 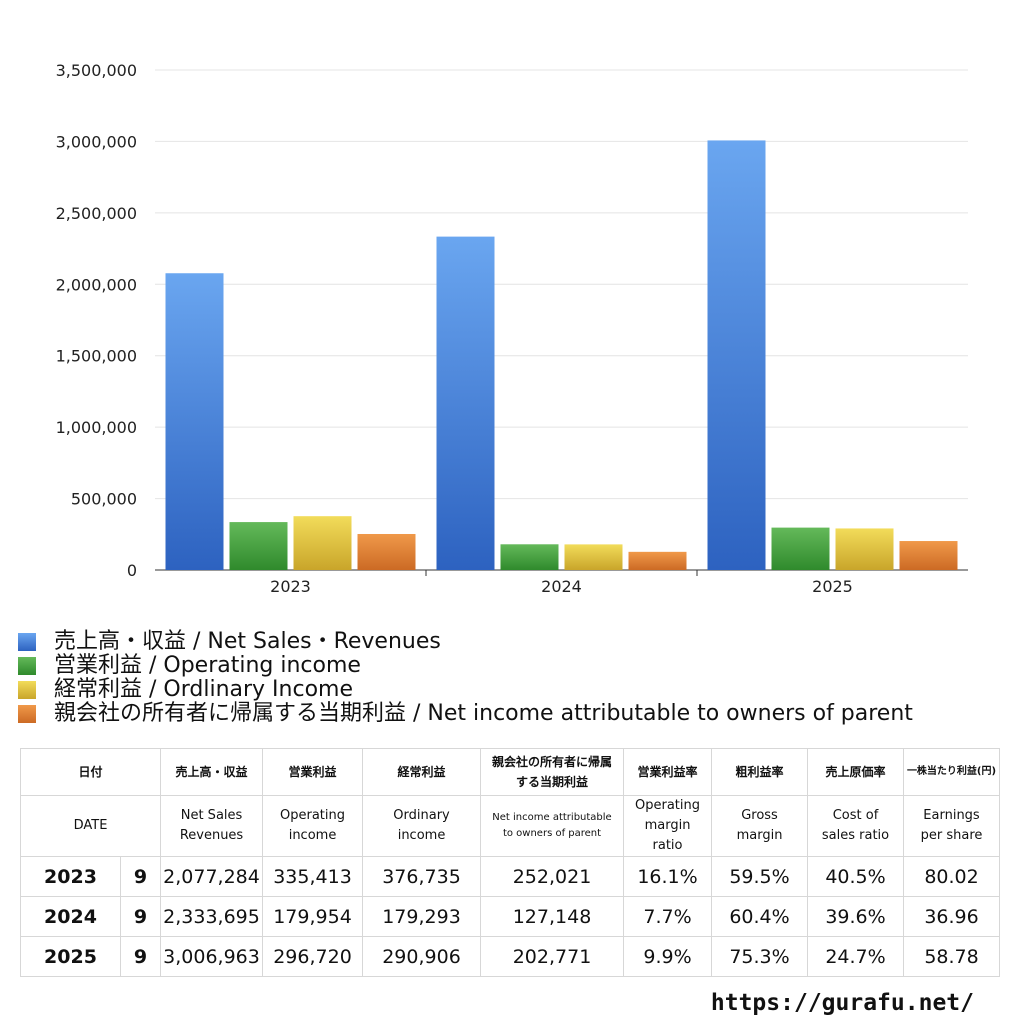 I want to click on source-url: https://gurafu.net/, so click(x=842, y=1003).